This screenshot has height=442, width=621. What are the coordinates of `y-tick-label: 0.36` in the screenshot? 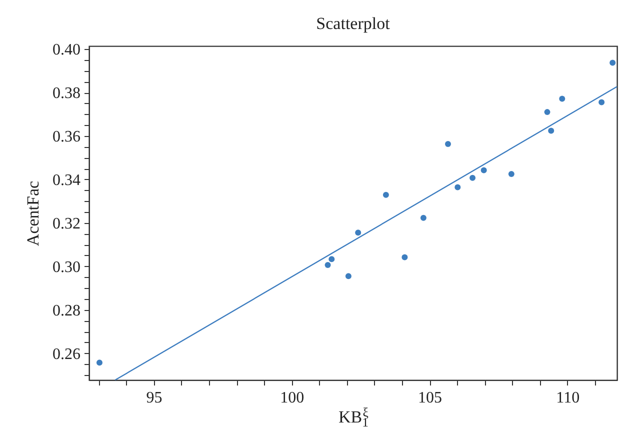 It's located at (66, 137).